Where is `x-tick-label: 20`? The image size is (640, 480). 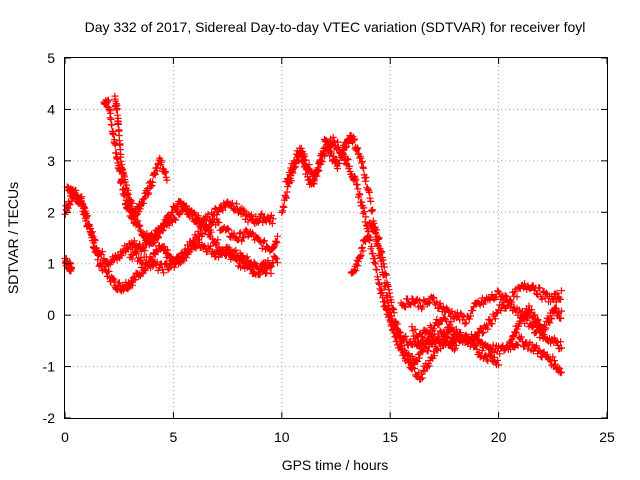
x-tick-label: 20 is located at coordinates (499, 437).